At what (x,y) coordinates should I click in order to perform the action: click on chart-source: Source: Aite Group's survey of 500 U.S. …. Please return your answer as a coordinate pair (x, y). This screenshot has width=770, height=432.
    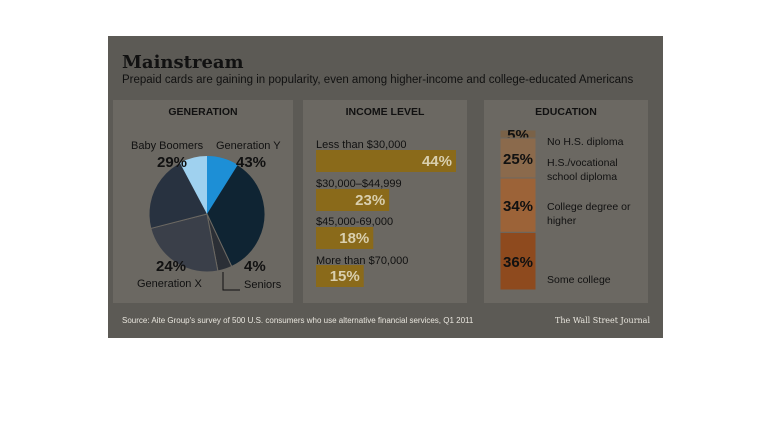
    Looking at the image, I should click on (298, 320).